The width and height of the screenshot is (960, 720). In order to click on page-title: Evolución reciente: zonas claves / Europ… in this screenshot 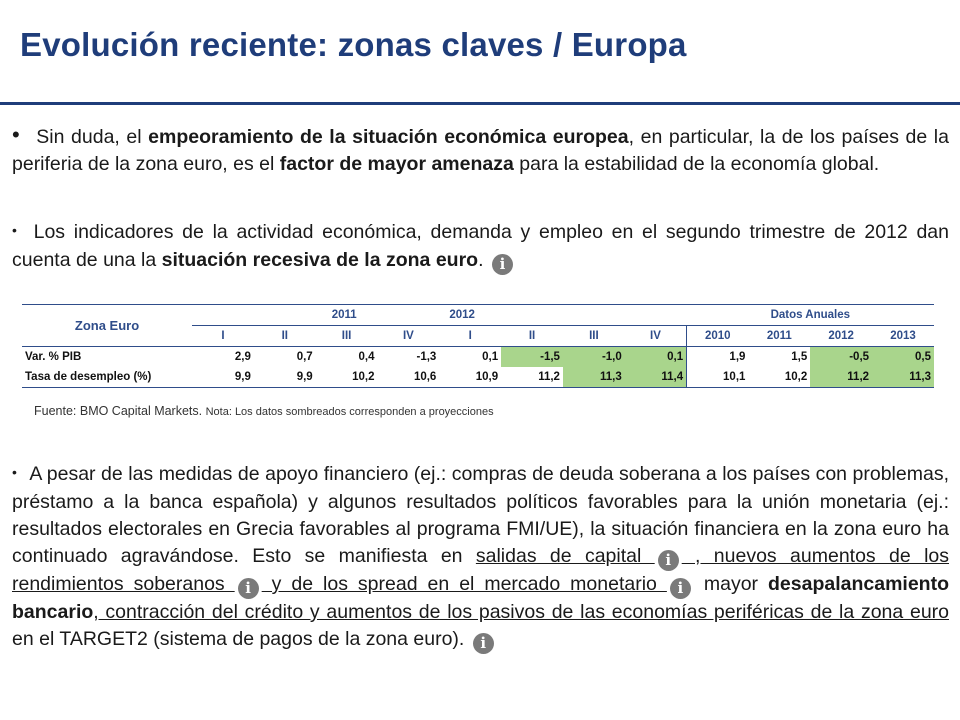, I will do `click(353, 44)`.